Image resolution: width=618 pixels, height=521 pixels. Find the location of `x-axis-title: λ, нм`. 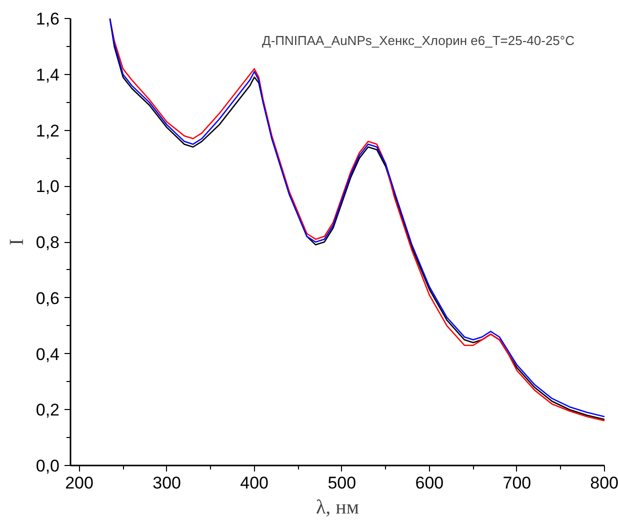

x-axis-title: λ, нм is located at coordinates (338, 507).